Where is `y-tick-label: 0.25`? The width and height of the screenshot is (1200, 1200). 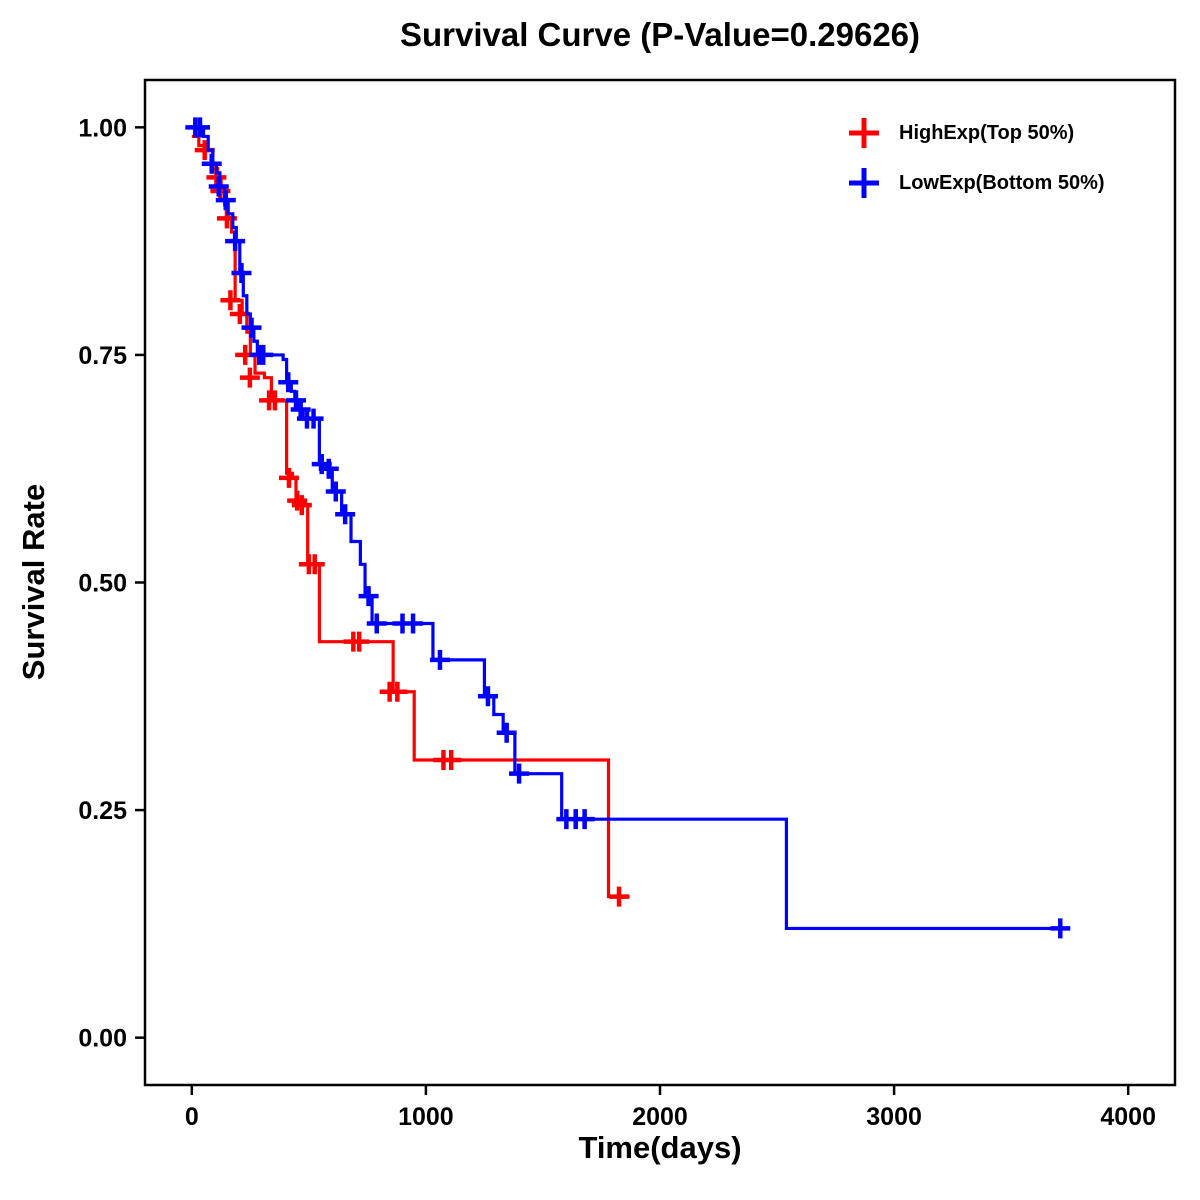 y-tick-label: 0.25 is located at coordinates (102, 811).